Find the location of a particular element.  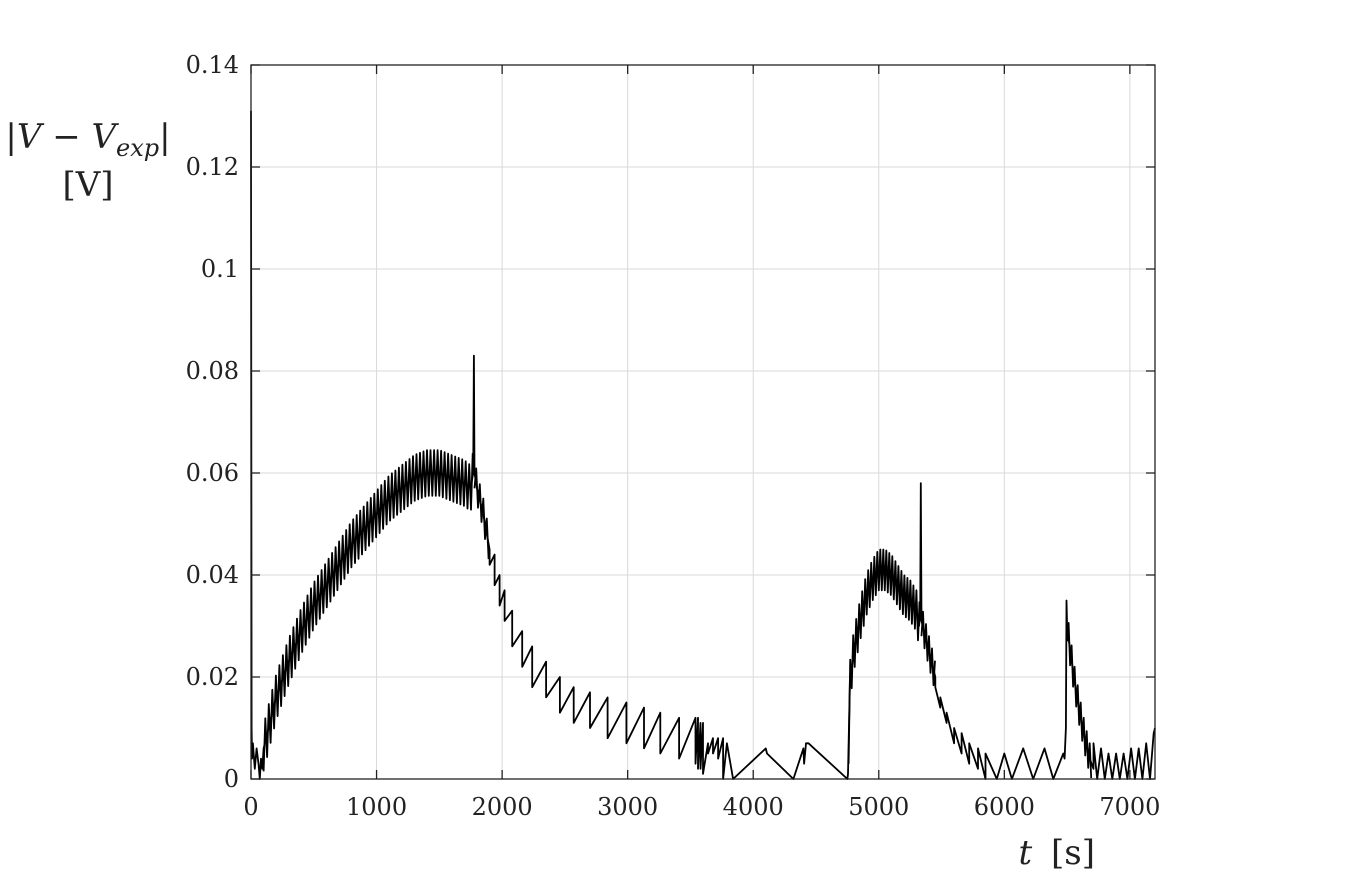

x-tick-label: 3000 is located at coordinates (627, 807).